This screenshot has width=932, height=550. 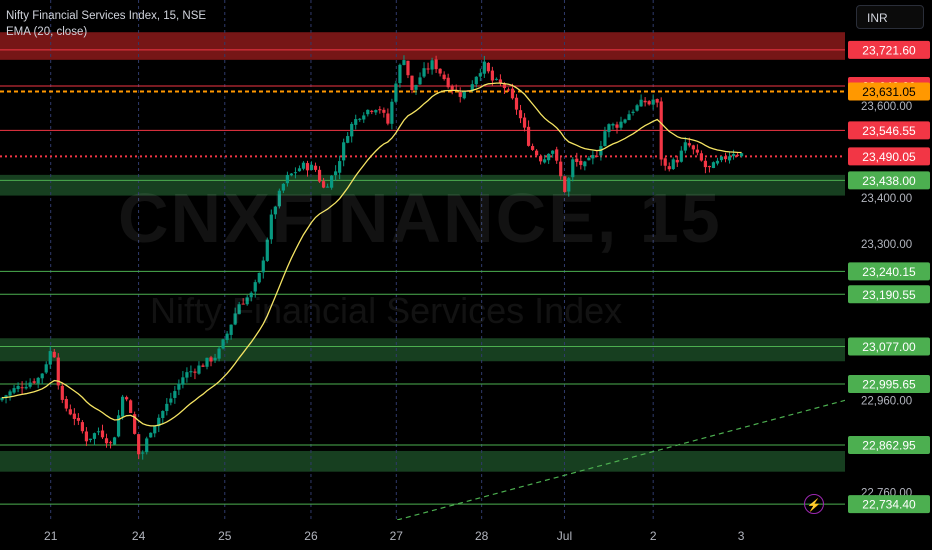 I want to click on indicator-legend: EMA (20, close), so click(x=47, y=32).